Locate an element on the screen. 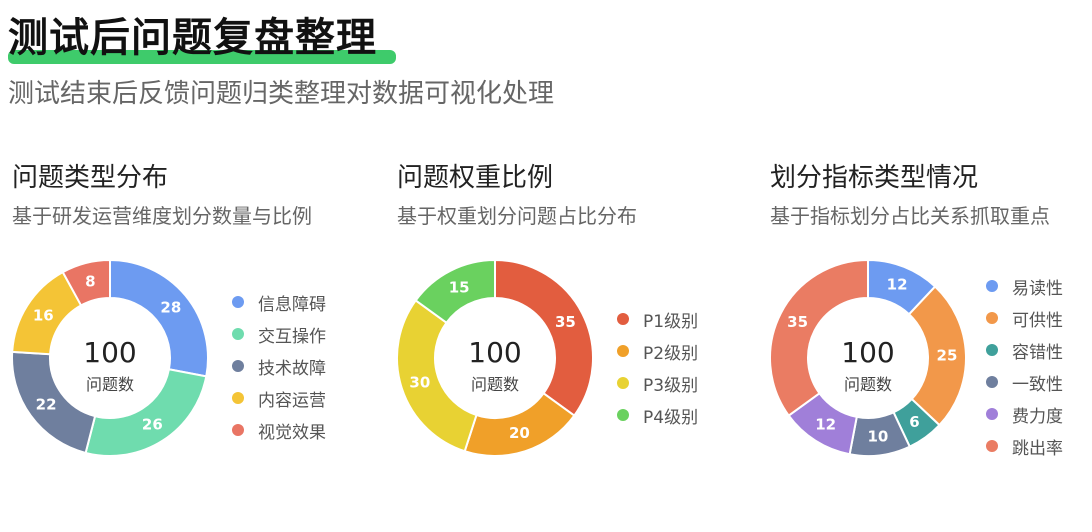 This screenshot has height=532, width=1092. donut-svg: 12 25 6 10 12 35 100 问题数 is located at coordinates (868, 358).